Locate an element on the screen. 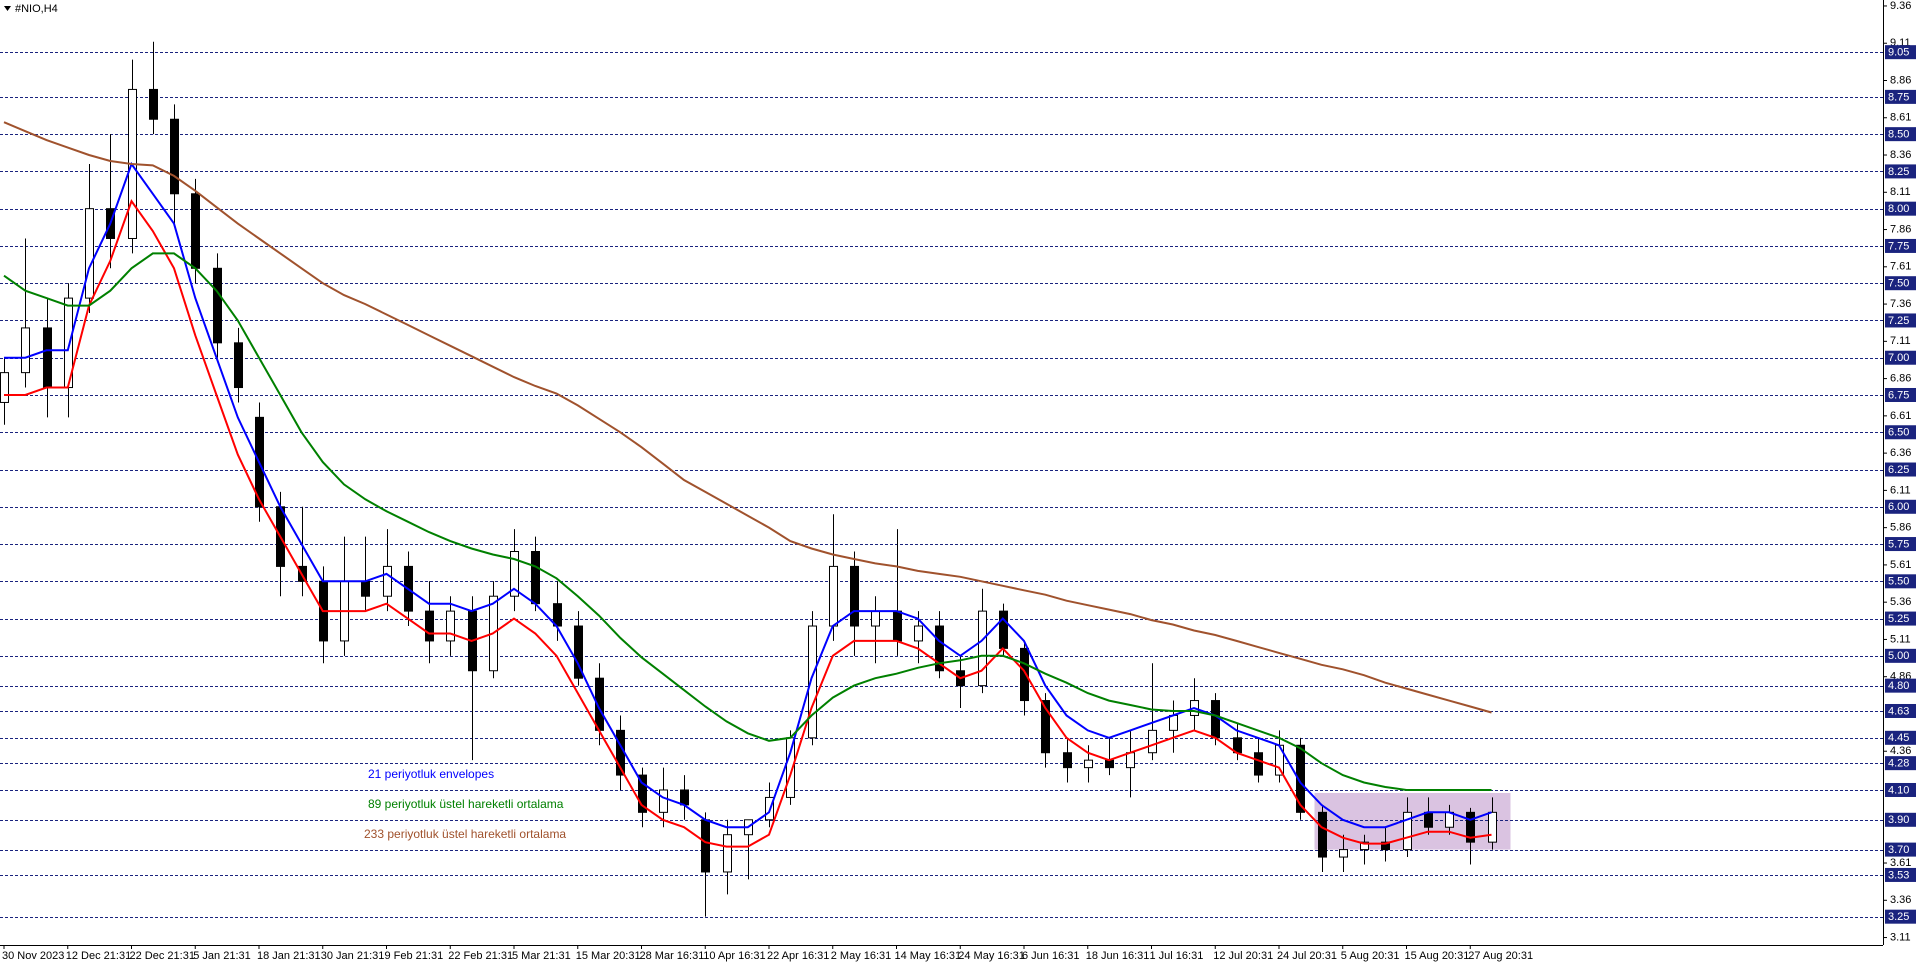  level-label: 7.50 is located at coordinates (1898, 284).